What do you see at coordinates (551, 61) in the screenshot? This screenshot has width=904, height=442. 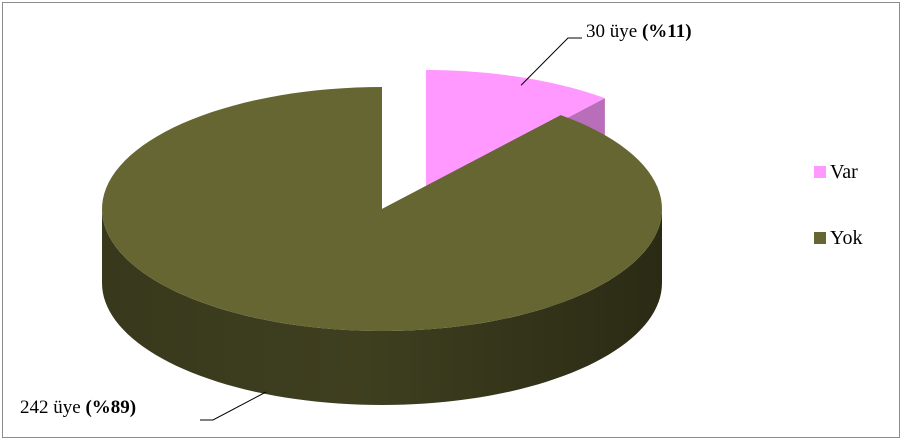 I see `leader-line-var` at bounding box center [551, 61].